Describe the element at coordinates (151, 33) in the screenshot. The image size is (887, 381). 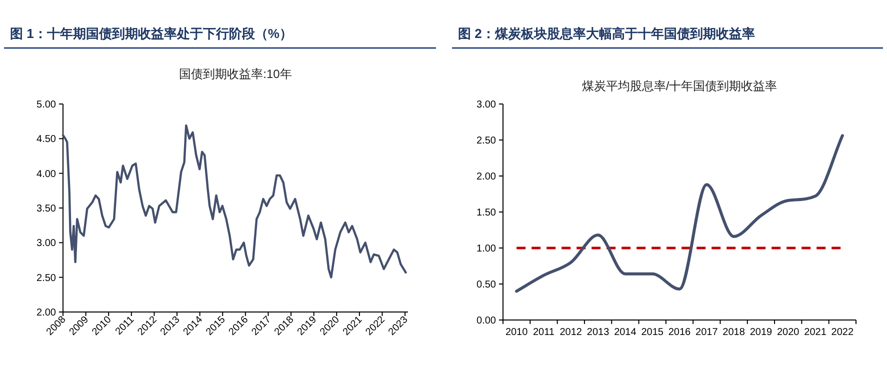
I see `chart-title: 图 1：十年期国债到期收益率处于下行阶段（%）` at that location.